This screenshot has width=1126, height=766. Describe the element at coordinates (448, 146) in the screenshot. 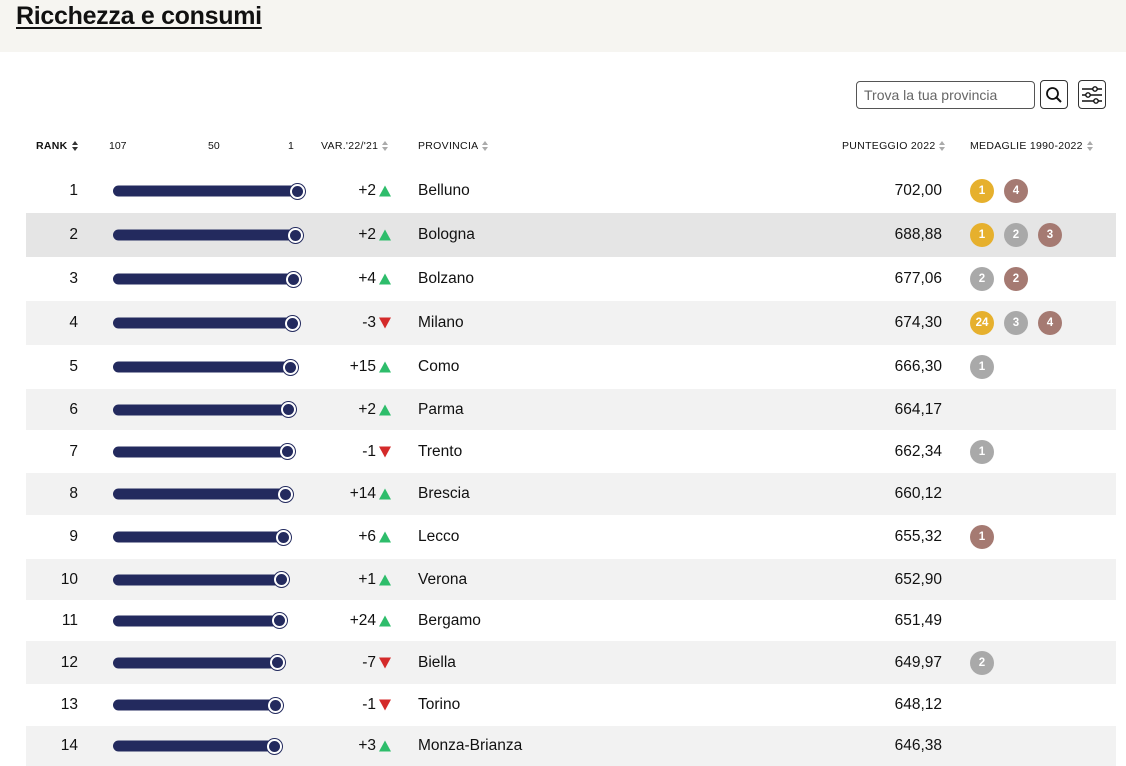

I see `column-header-provincia-label: PROVINCIA` at that location.